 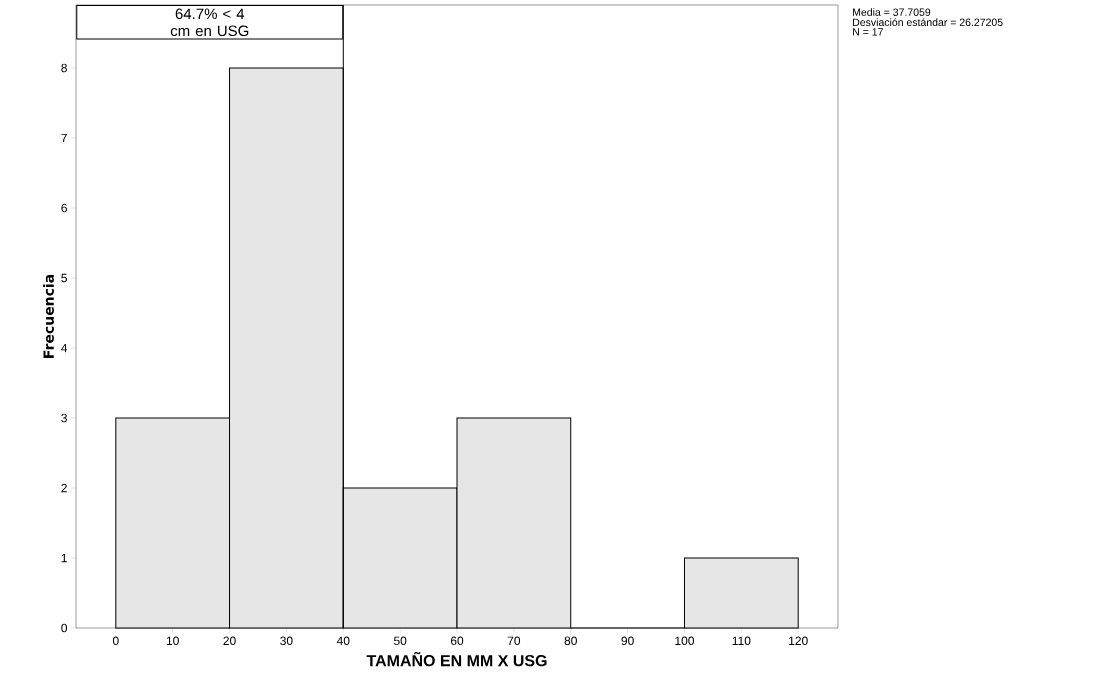 I want to click on text: Media = 37.7059, so click(x=892, y=12).